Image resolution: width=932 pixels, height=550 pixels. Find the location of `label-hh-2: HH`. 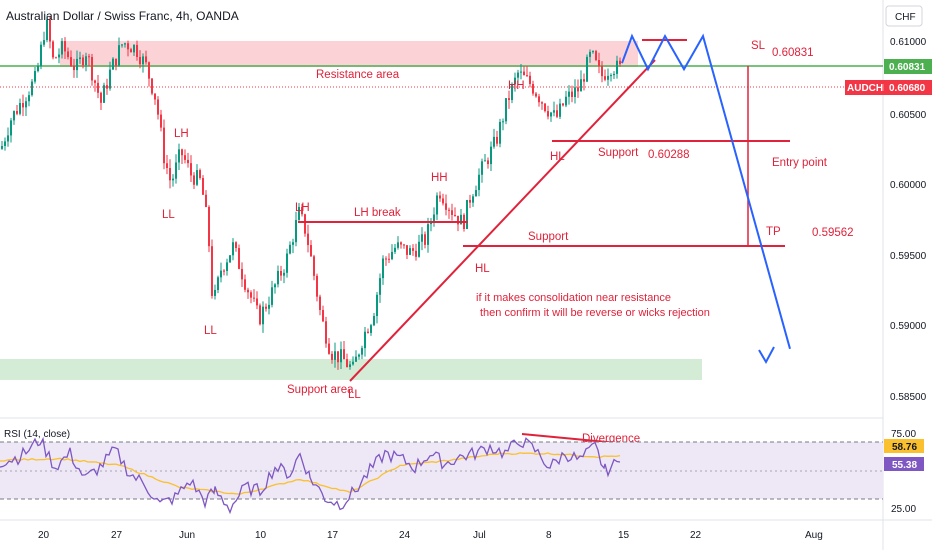

label-hh-2: HH is located at coordinates (516, 86).